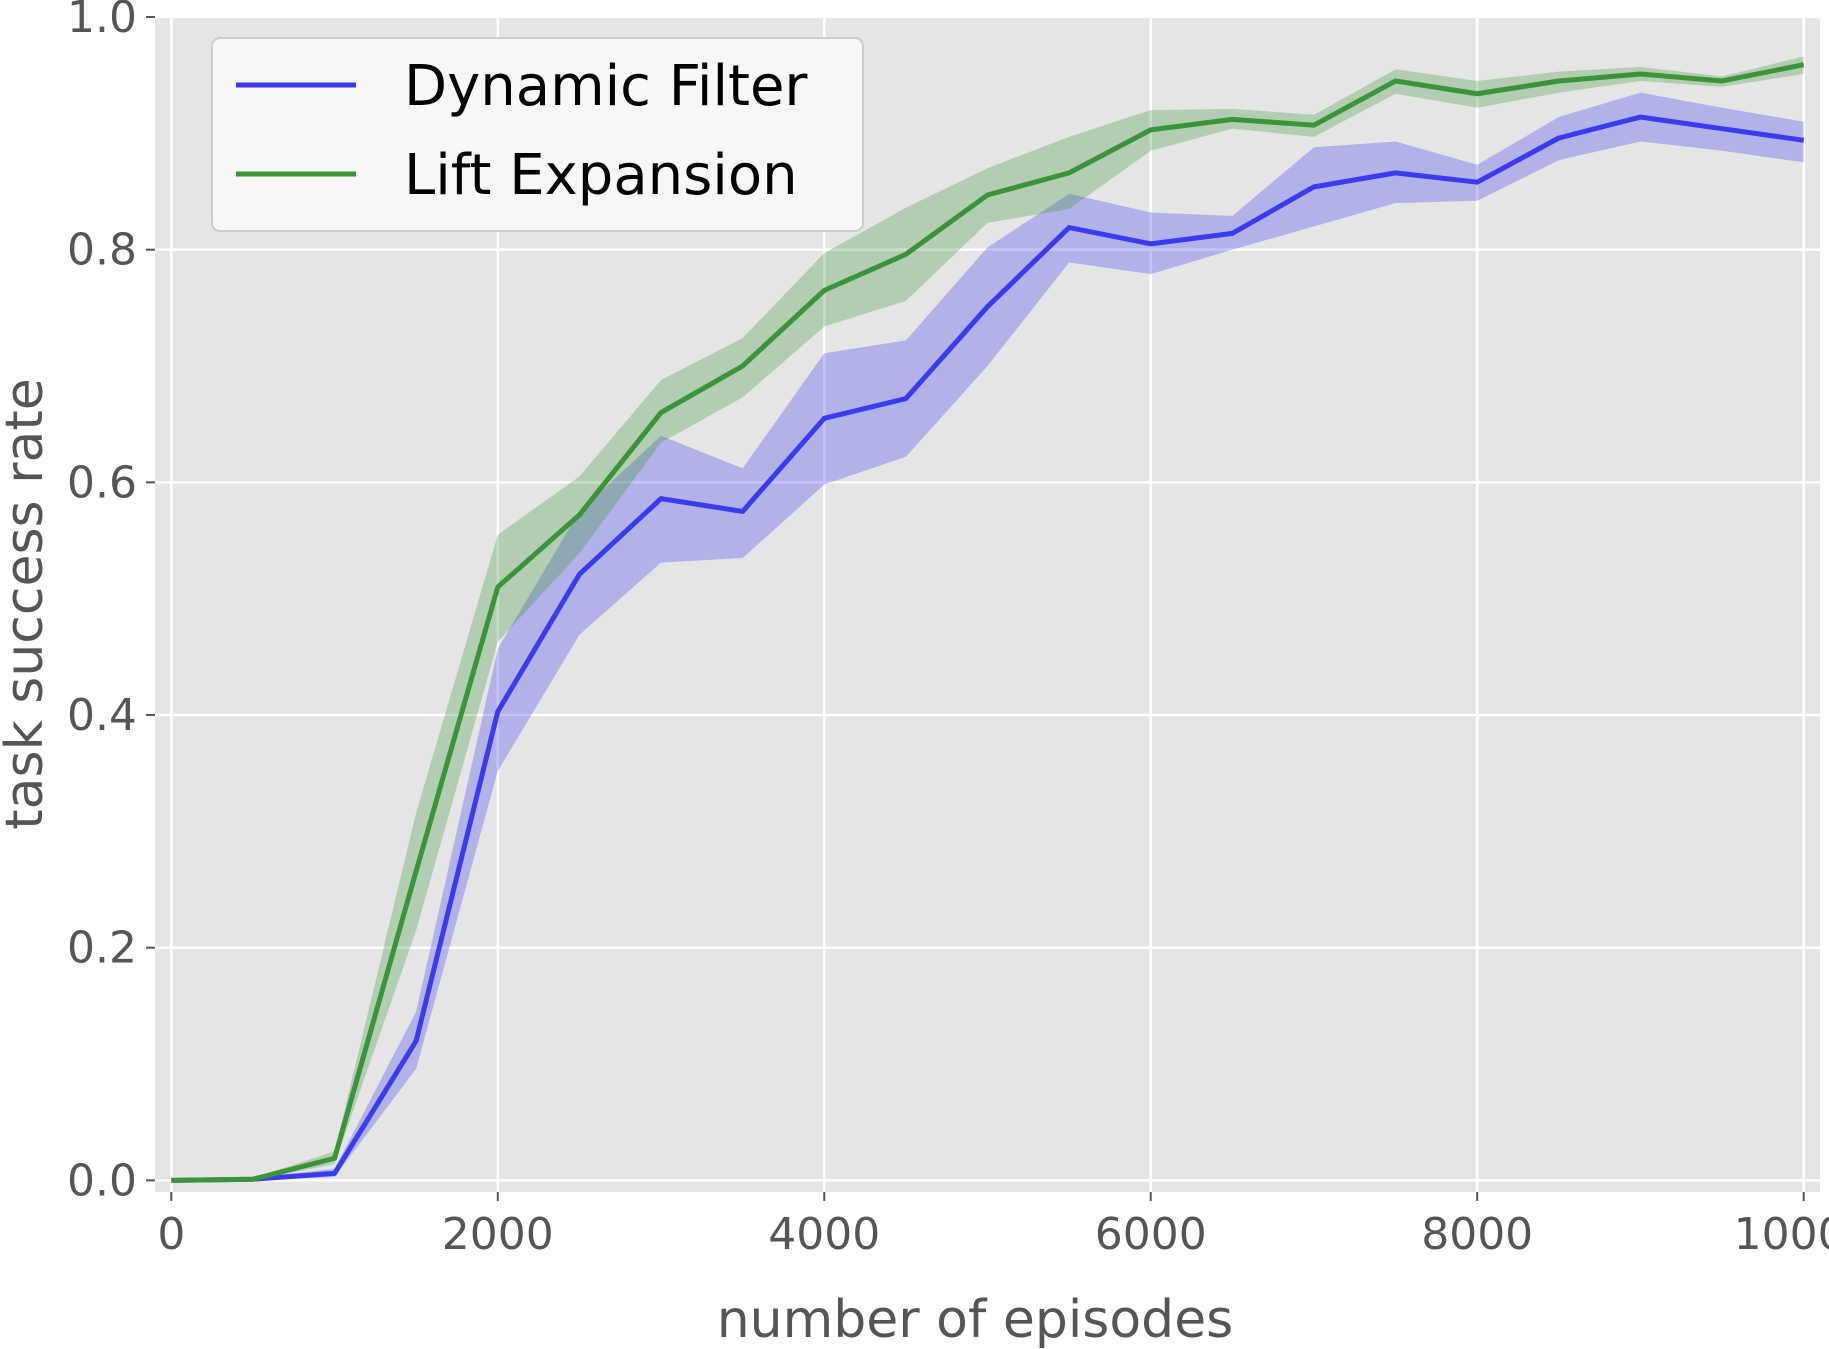  Describe the element at coordinates (1781, 1234) in the screenshot. I see `x-tick-label: 10000` at that location.